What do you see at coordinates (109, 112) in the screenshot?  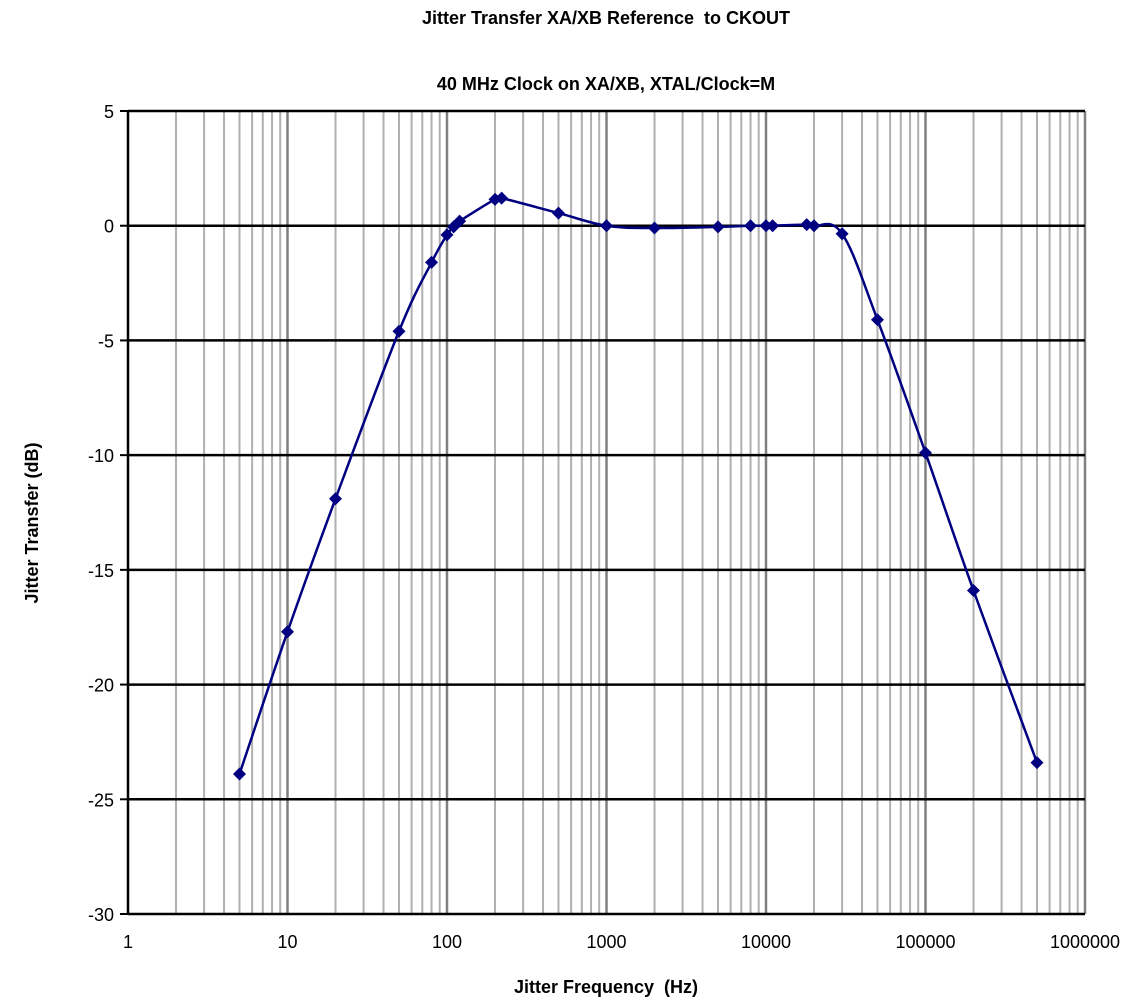 I see `y-tick-label: 5` at bounding box center [109, 112].